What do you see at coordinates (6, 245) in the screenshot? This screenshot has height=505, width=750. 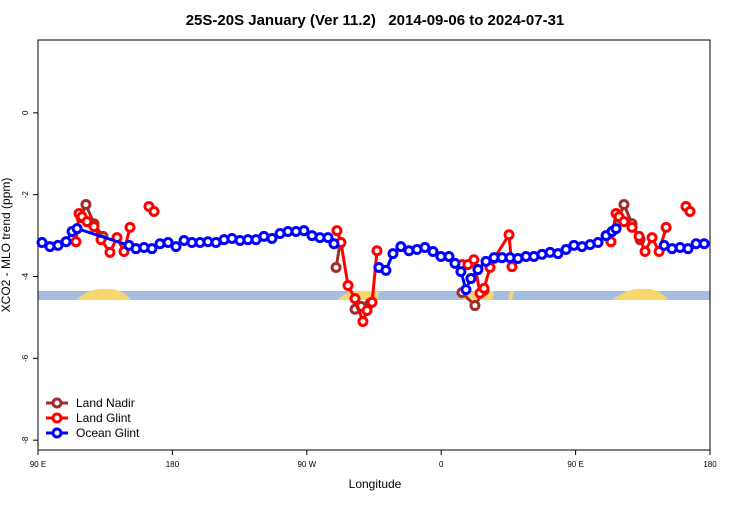 I see `y-axis-label: XCO2 - MLO trend (ppm)` at bounding box center [6, 245].